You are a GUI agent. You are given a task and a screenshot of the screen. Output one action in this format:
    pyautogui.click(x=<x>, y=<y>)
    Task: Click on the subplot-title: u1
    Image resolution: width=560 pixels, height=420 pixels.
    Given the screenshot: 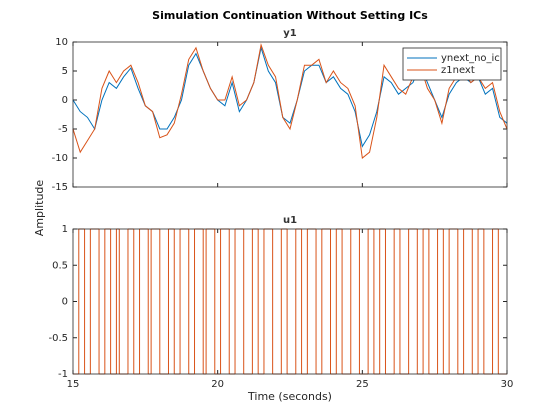 What is the action you would take?
    pyautogui.click(x=290, y=220)
    